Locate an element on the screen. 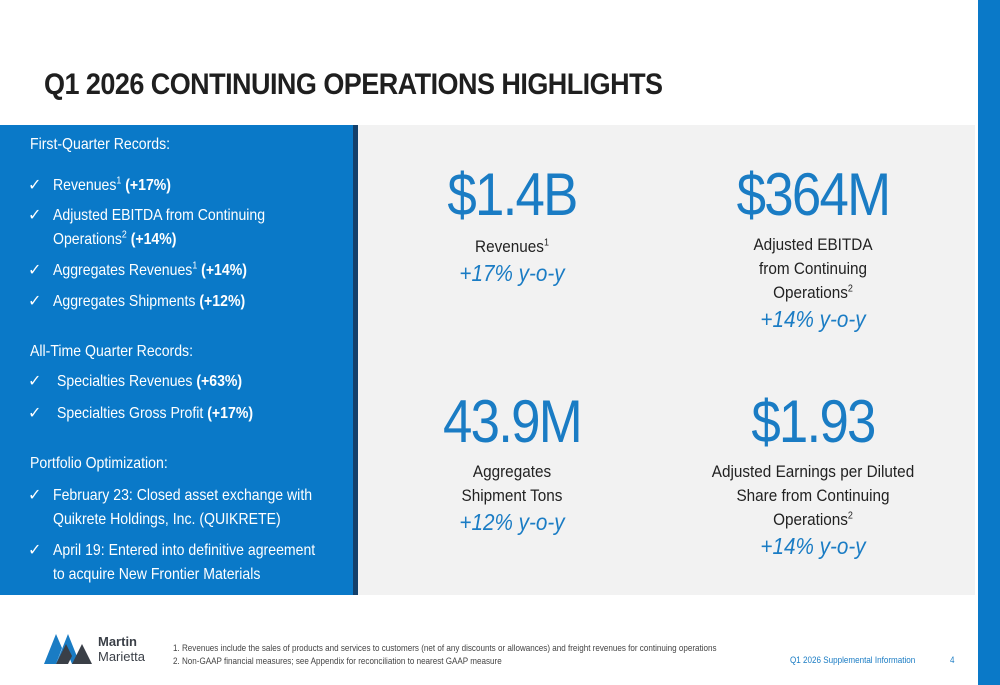 The height and width of the screenshot is (685, 1000). stat-yoy: +12% y-o-y is located at coordinates (512, 522).